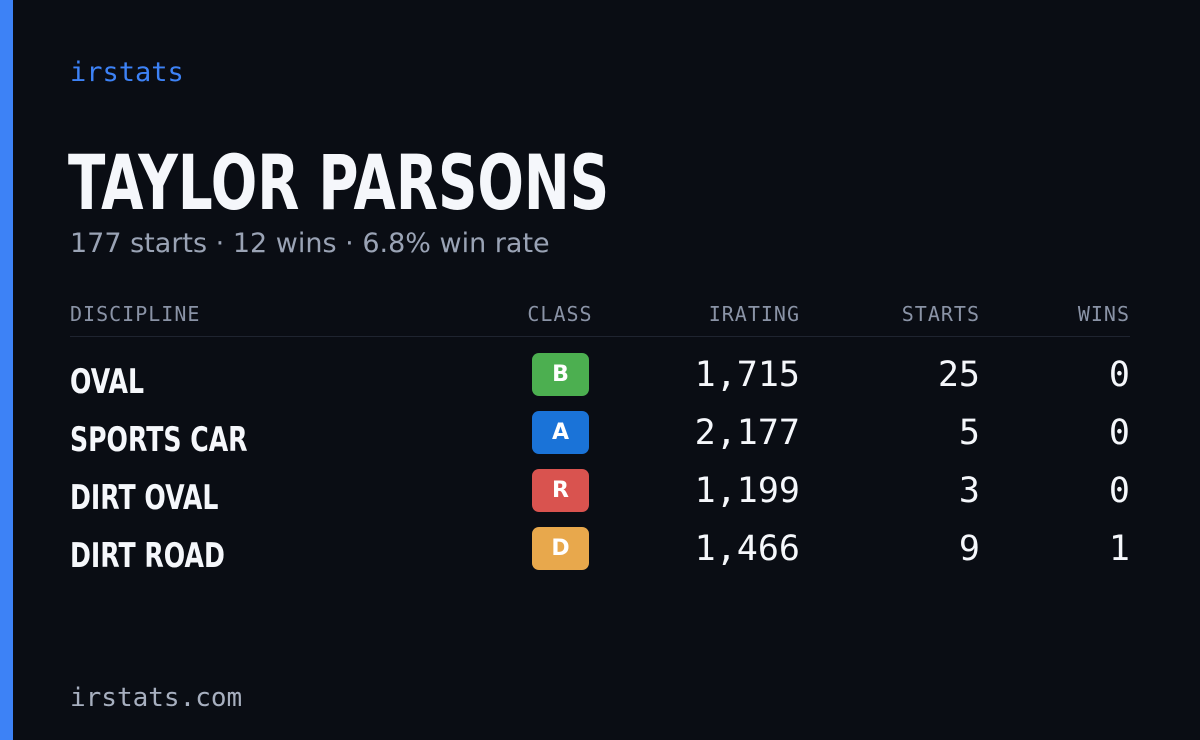 This screenshot has width=1200, height=740. What do you see at coordinates (144, 498) in the screenshot?
I see `discipline-name: DIRT OVAL` at bounding box center [144, 498].